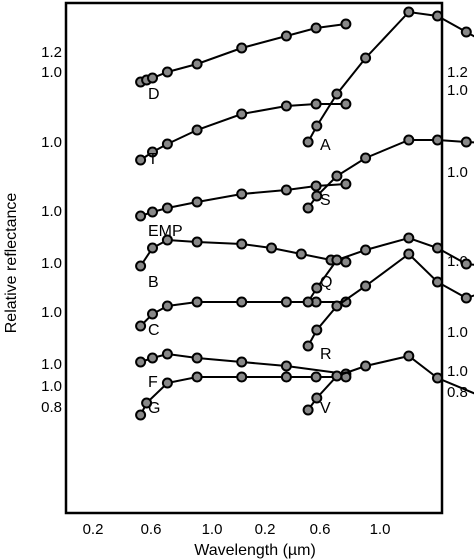 This screenshot has height=560, width=474. Describe the element at coordinates (154, 94) in the screenshot. I see `series-label: D` at that location.